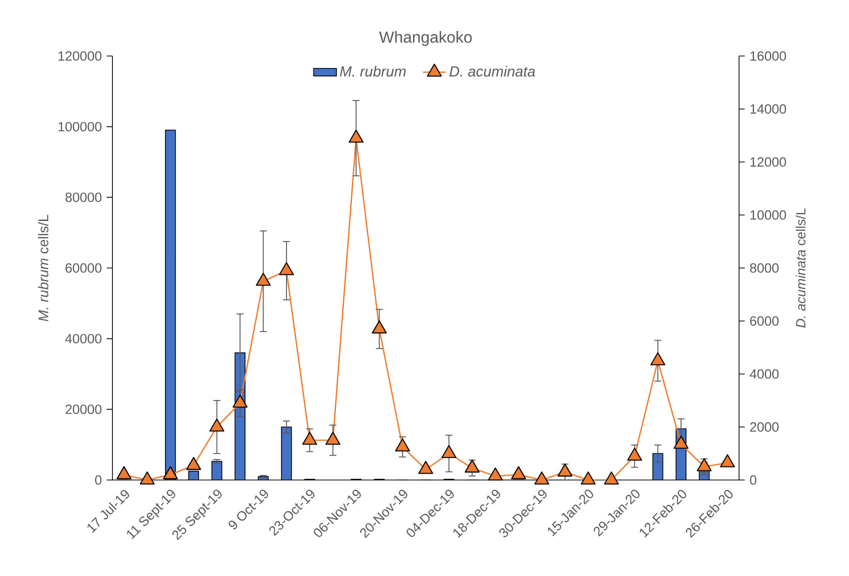 This screenshot has width=849, height=576. I want to click on y-tick-label: 0, so click(98, 480).